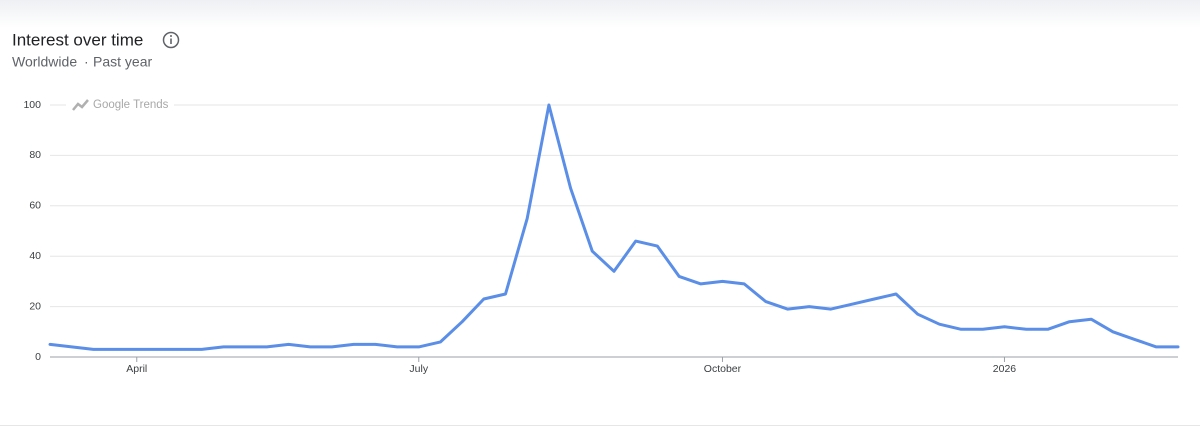 Image resolution: width=1200 pixels, height=427 pixels. What do you see at coordinates (600, 14) in the screenshot?
I see `top-band` at bounding box center [600, 14].